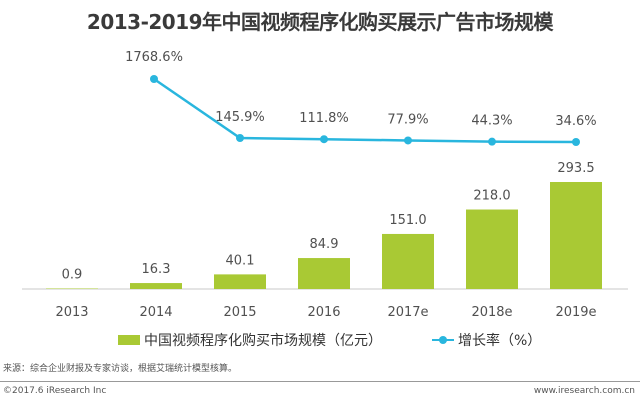  Describe the element at coordinates (72, 275) in the screenshot. I see `bar-value-label: 0.9` at that location.